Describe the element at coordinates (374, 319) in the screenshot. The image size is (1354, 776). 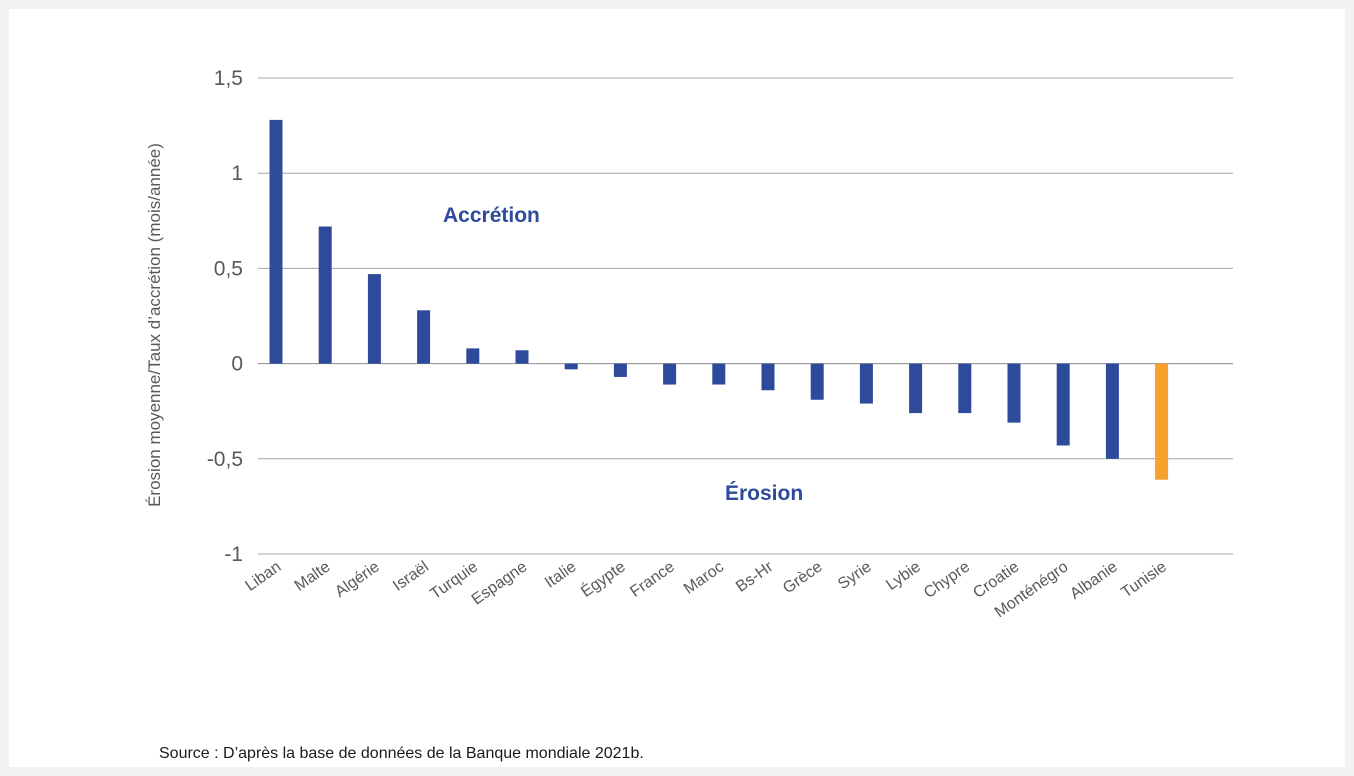
I see `bar-Algérie` at that location.